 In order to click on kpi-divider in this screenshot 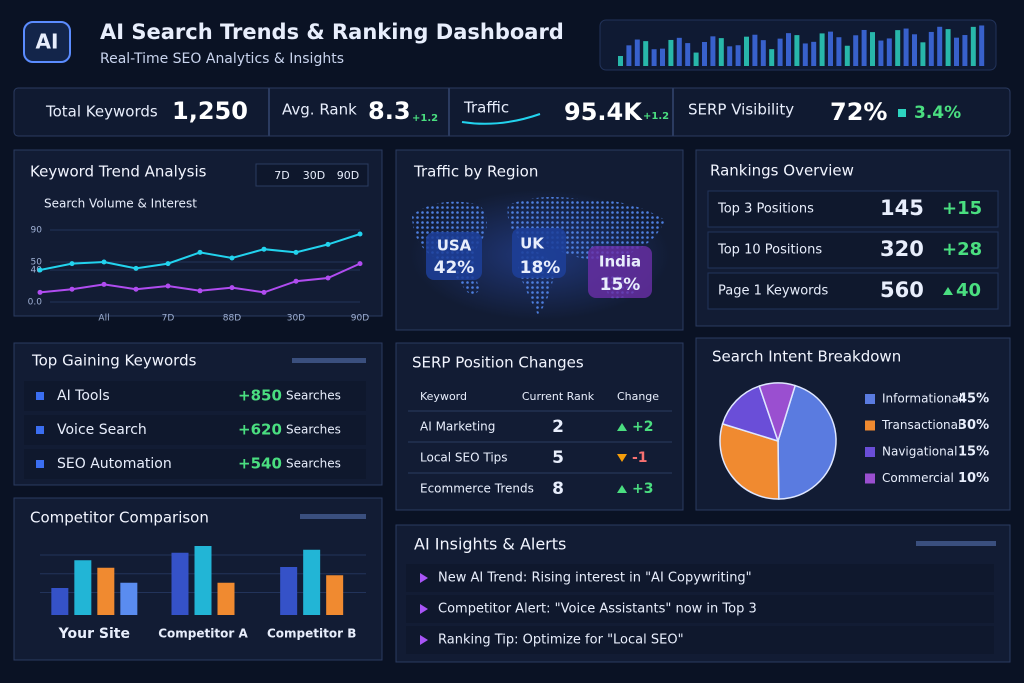, I will do `click(269, 112)`.